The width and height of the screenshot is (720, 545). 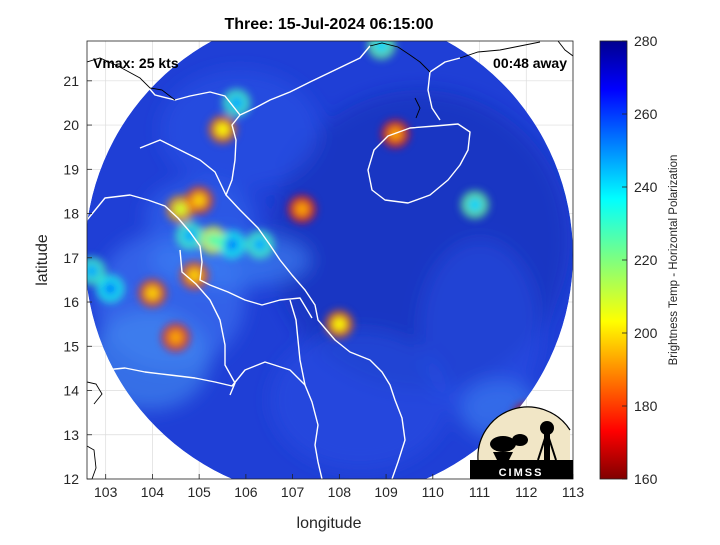 What do you see at coordinates (71, 302) in the screenshot?
I see `y-tick-label: 16` at bounding box center [71, 302].